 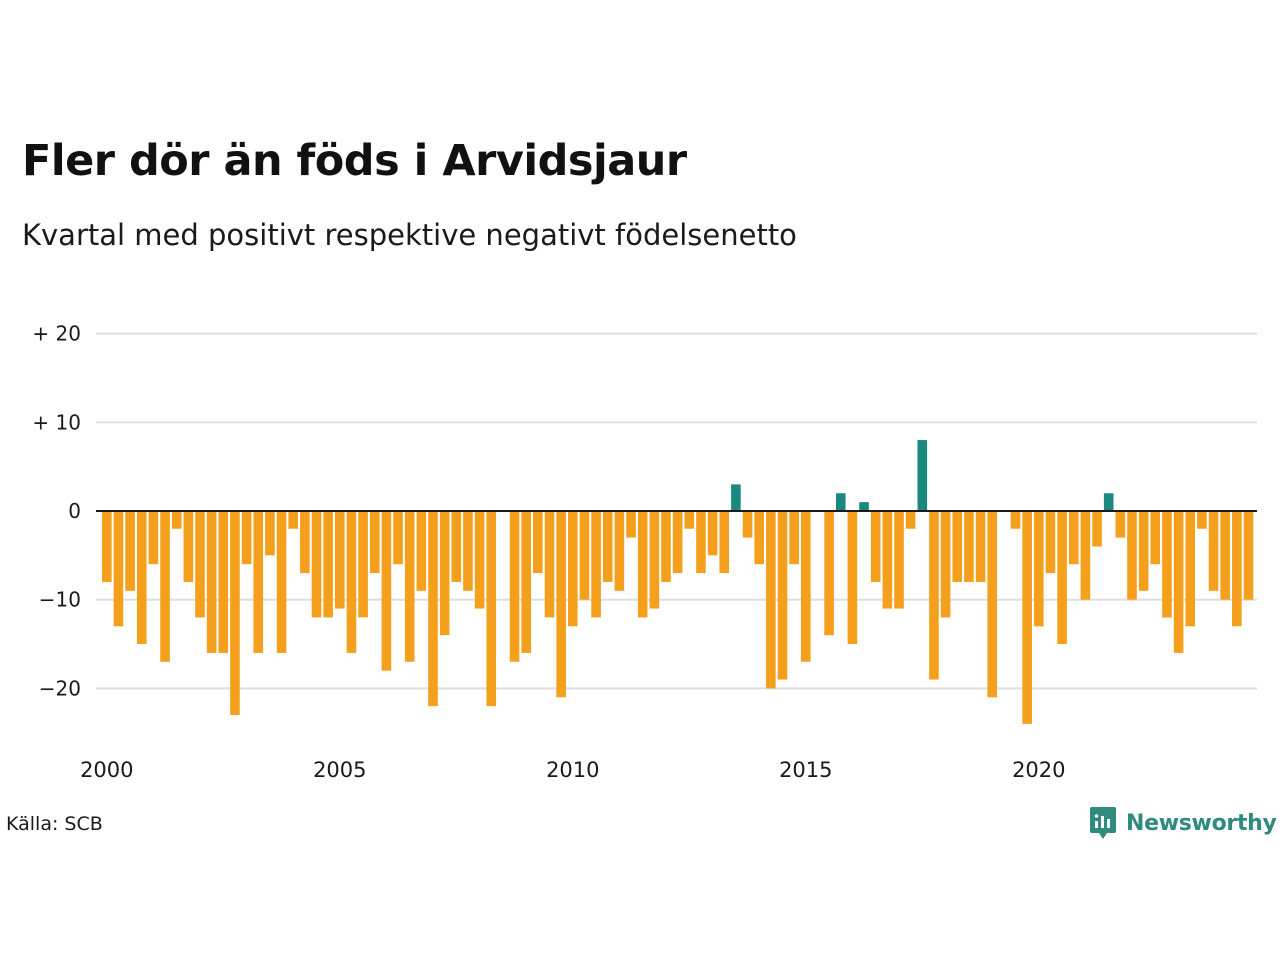 I want to click on x-axis-ticks: 2000 2005 2010 2015 2020, so click(x=572, y=770).